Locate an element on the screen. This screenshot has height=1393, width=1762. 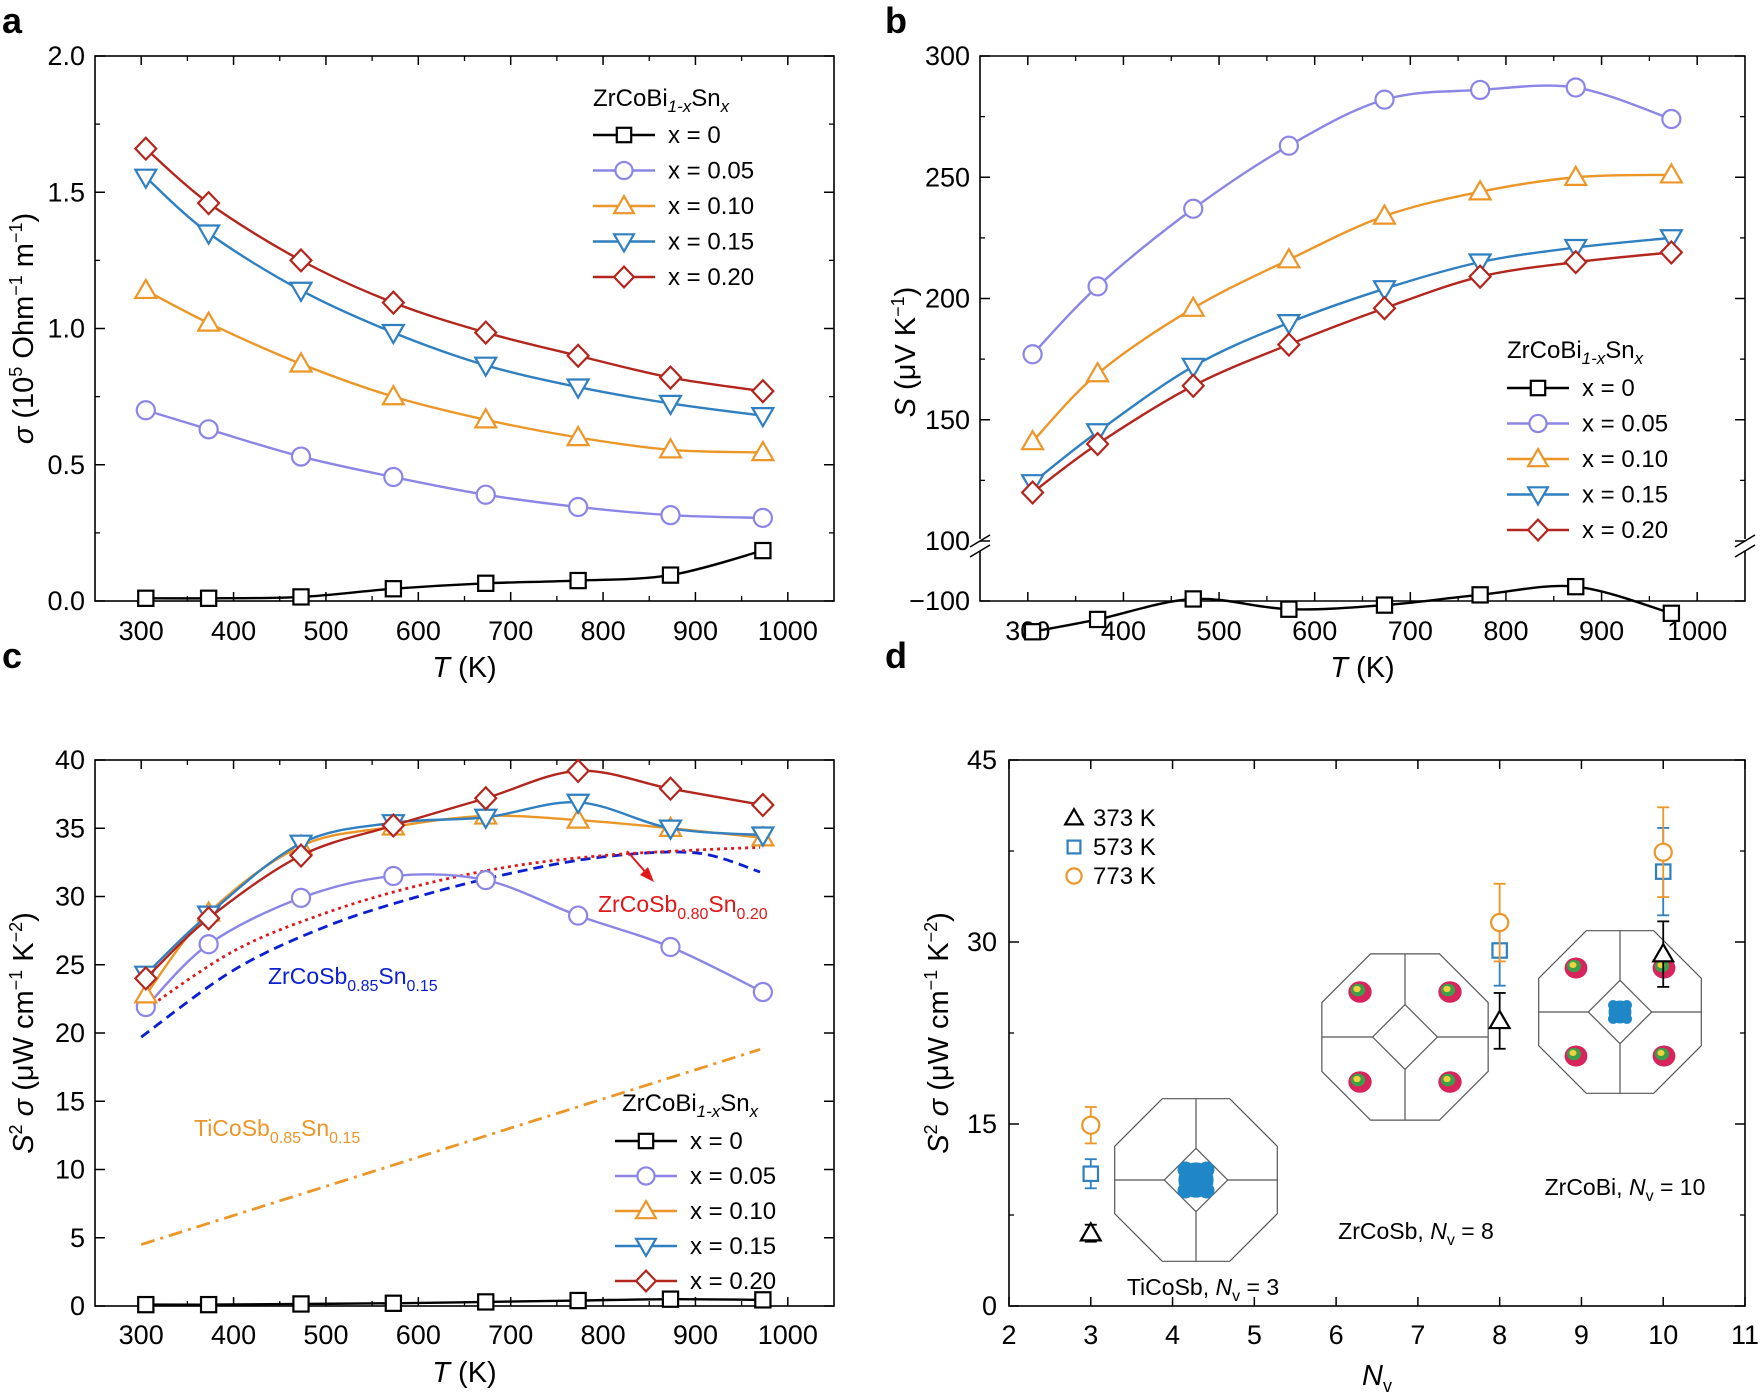
x-tick-label: 1000 is located at coordinates (788, 1335).